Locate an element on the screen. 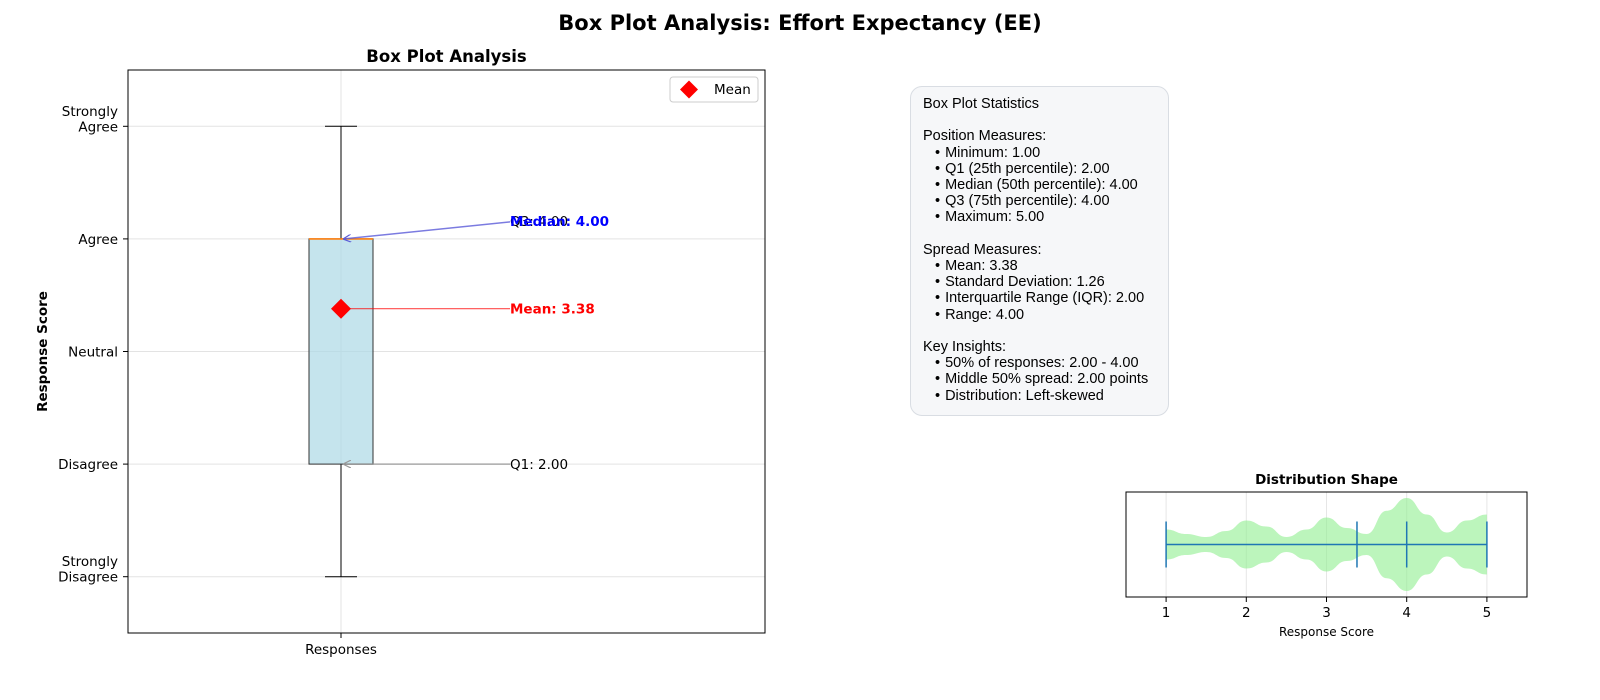 The image size is (1600, 700). x-tick-label: 1 is located at coordinates (1166, 613).